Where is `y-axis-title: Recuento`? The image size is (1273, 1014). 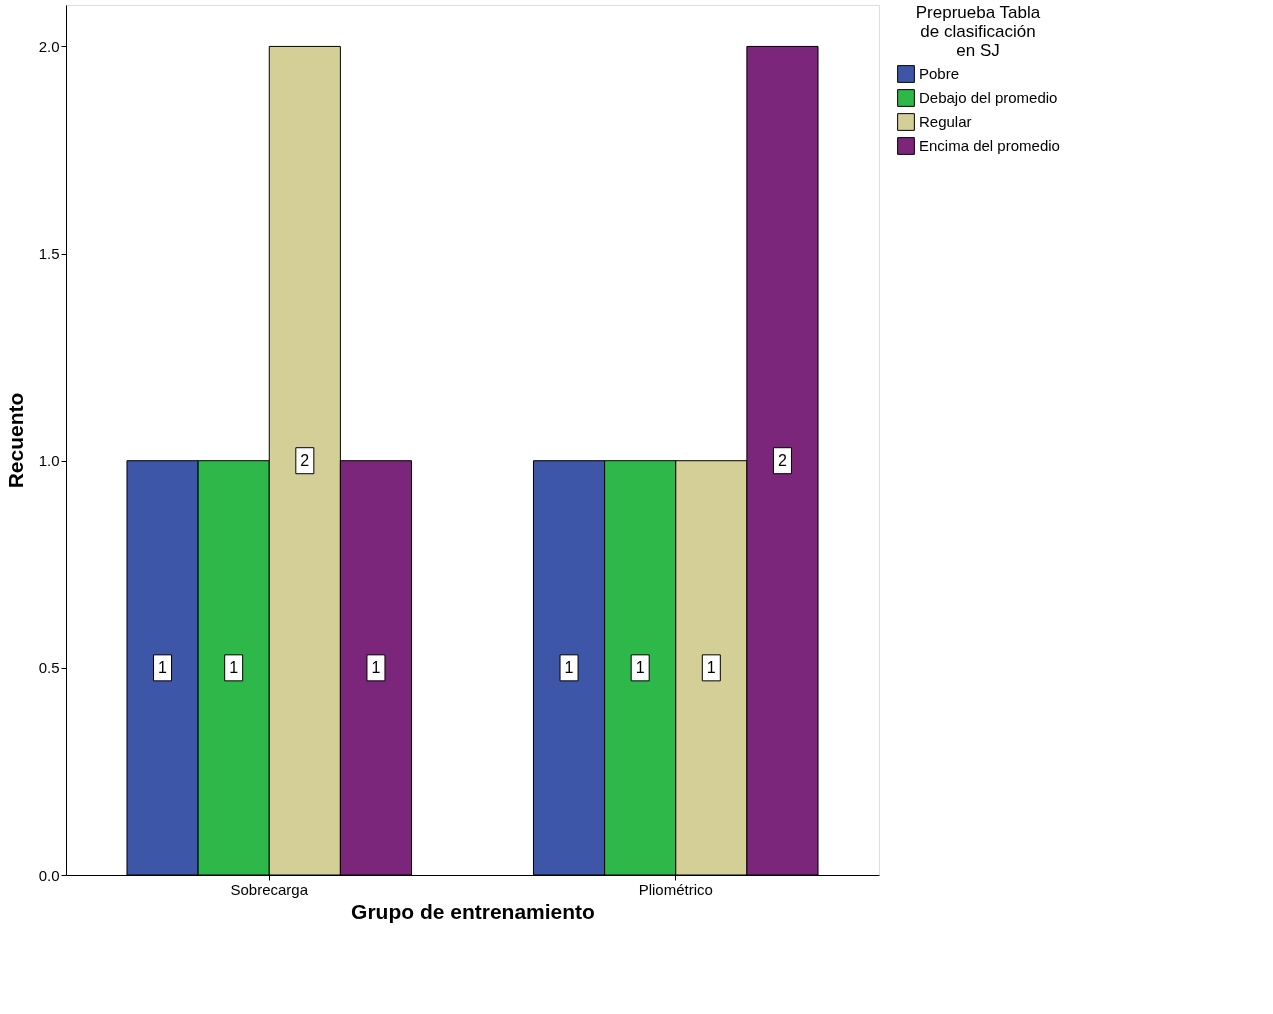 y-axis-title: Recuento is located at coordinates (15, 440).